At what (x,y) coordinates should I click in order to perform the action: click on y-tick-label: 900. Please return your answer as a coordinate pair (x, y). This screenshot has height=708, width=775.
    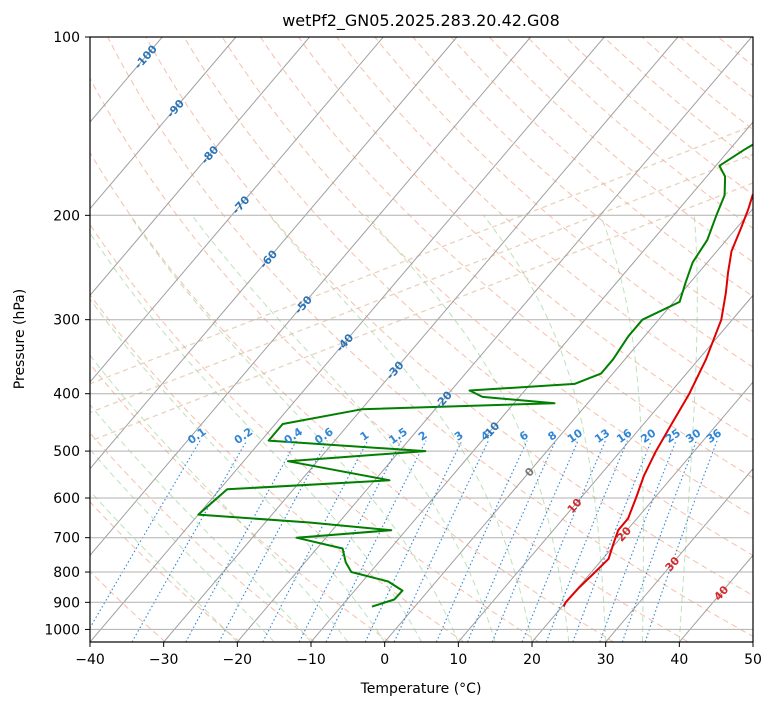
    Looking at the image, I should click on (66, 603).